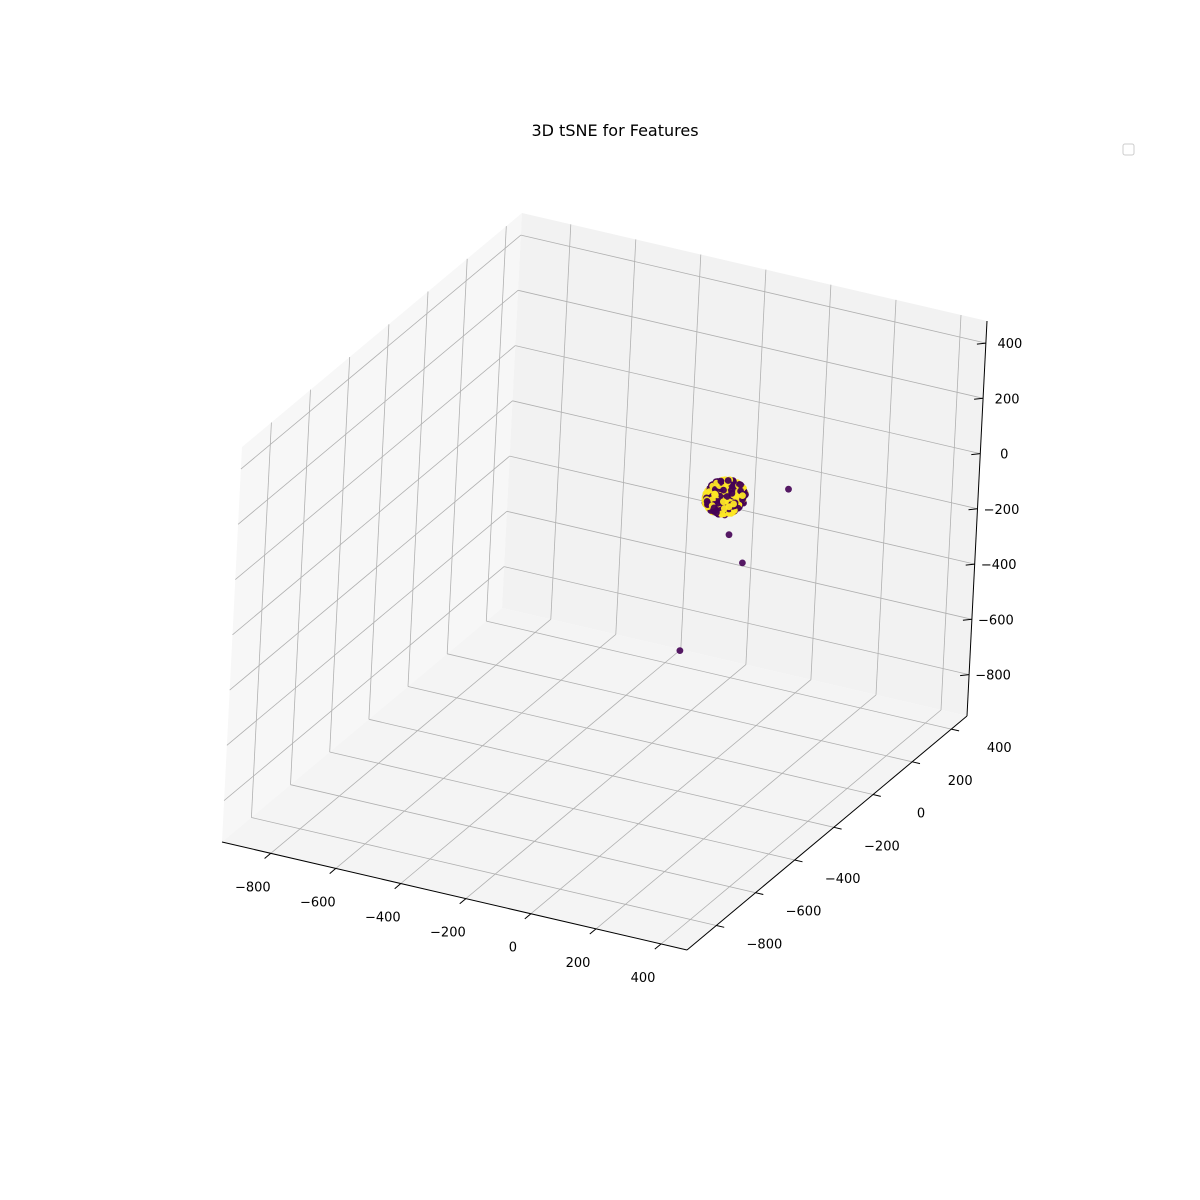 The height and width of the screenshot is (1200, 1200). What do you see at coordinates (843, 879) in the screenshot?
I see `y-tick-label: −400` at bounding box center [843, 879].